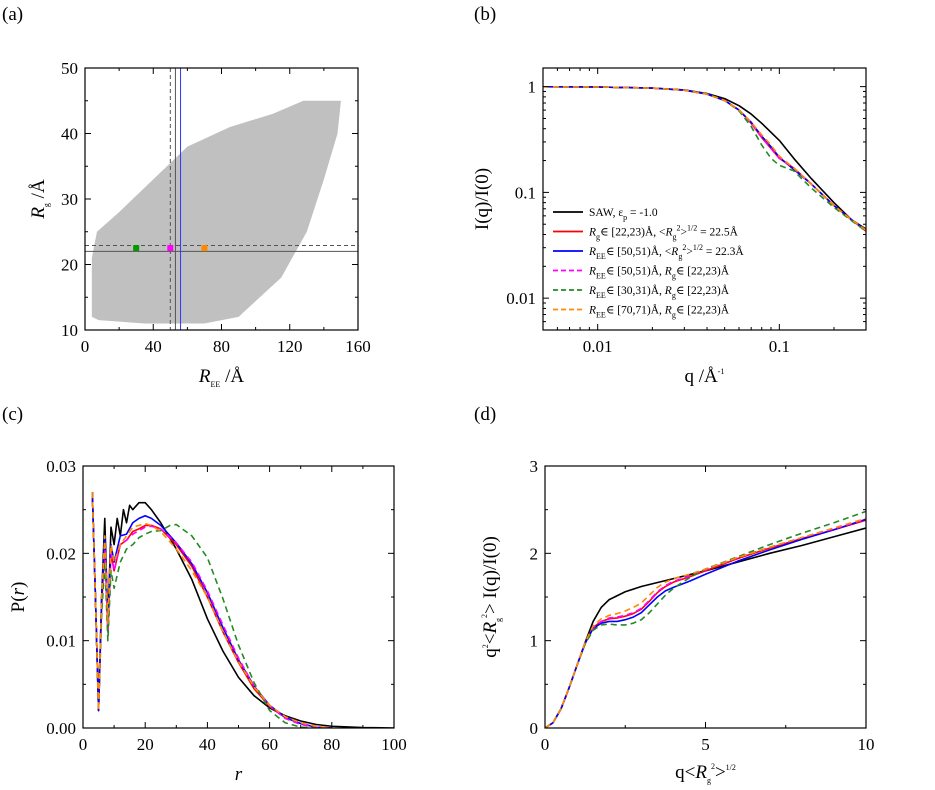  What do you see at coordinates (635, 271) in the screenshot?
I see `legend-entry-part: ∈ [50,51)Å,` at bounding box center [635, 271].